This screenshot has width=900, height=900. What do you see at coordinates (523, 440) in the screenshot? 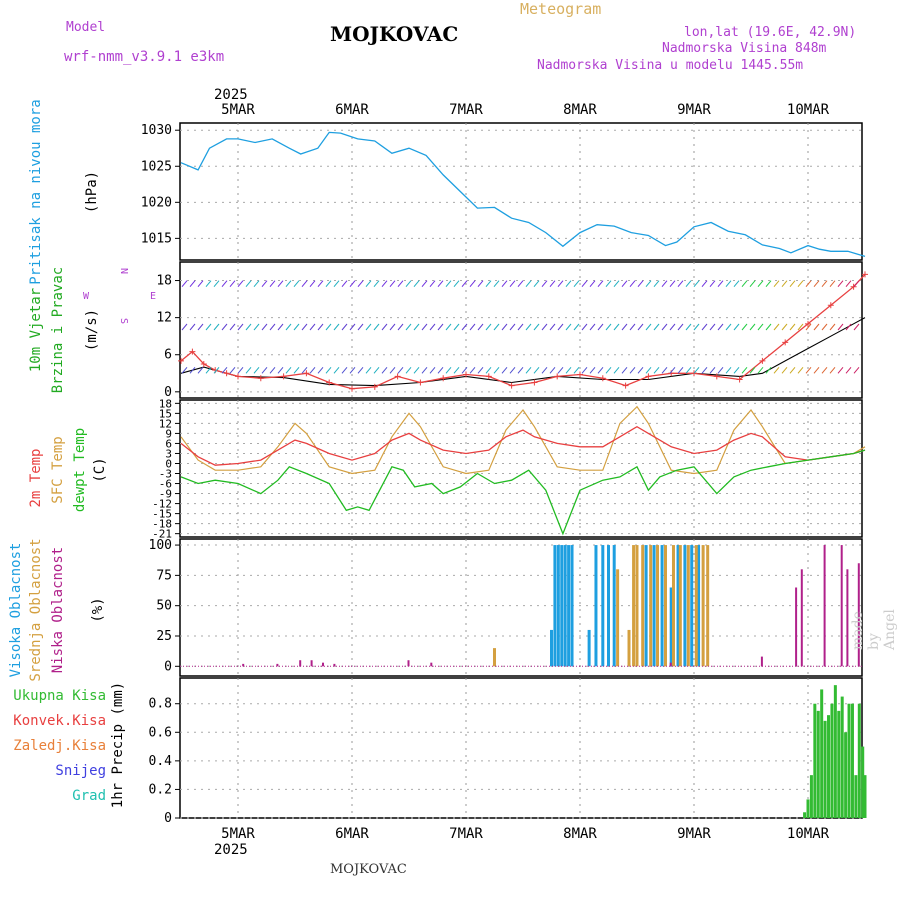
I see `sfc-temp-line` at bounding box center [523, 440].